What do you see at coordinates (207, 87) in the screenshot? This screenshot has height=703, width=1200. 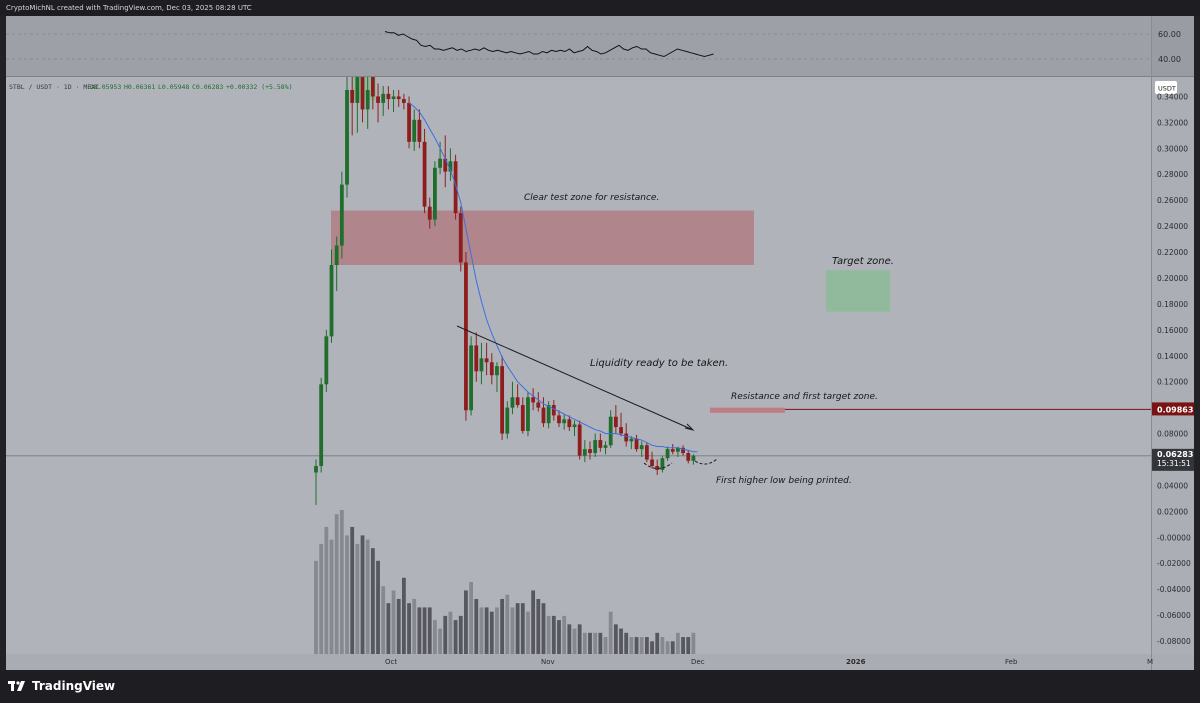 I see `legend-close: C0.06283` at bounding box center [207, 87].